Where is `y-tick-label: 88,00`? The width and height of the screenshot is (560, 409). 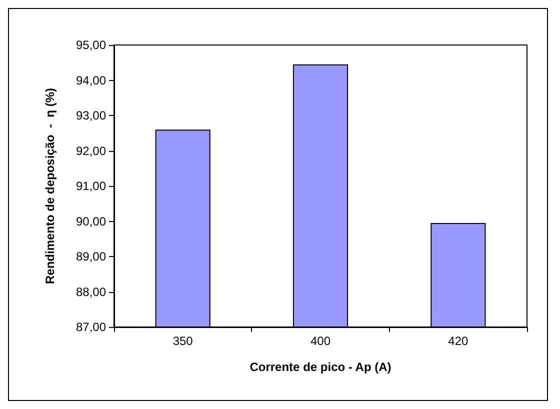
y-tick-label: 88,00 is located at coordinates (91, 291).